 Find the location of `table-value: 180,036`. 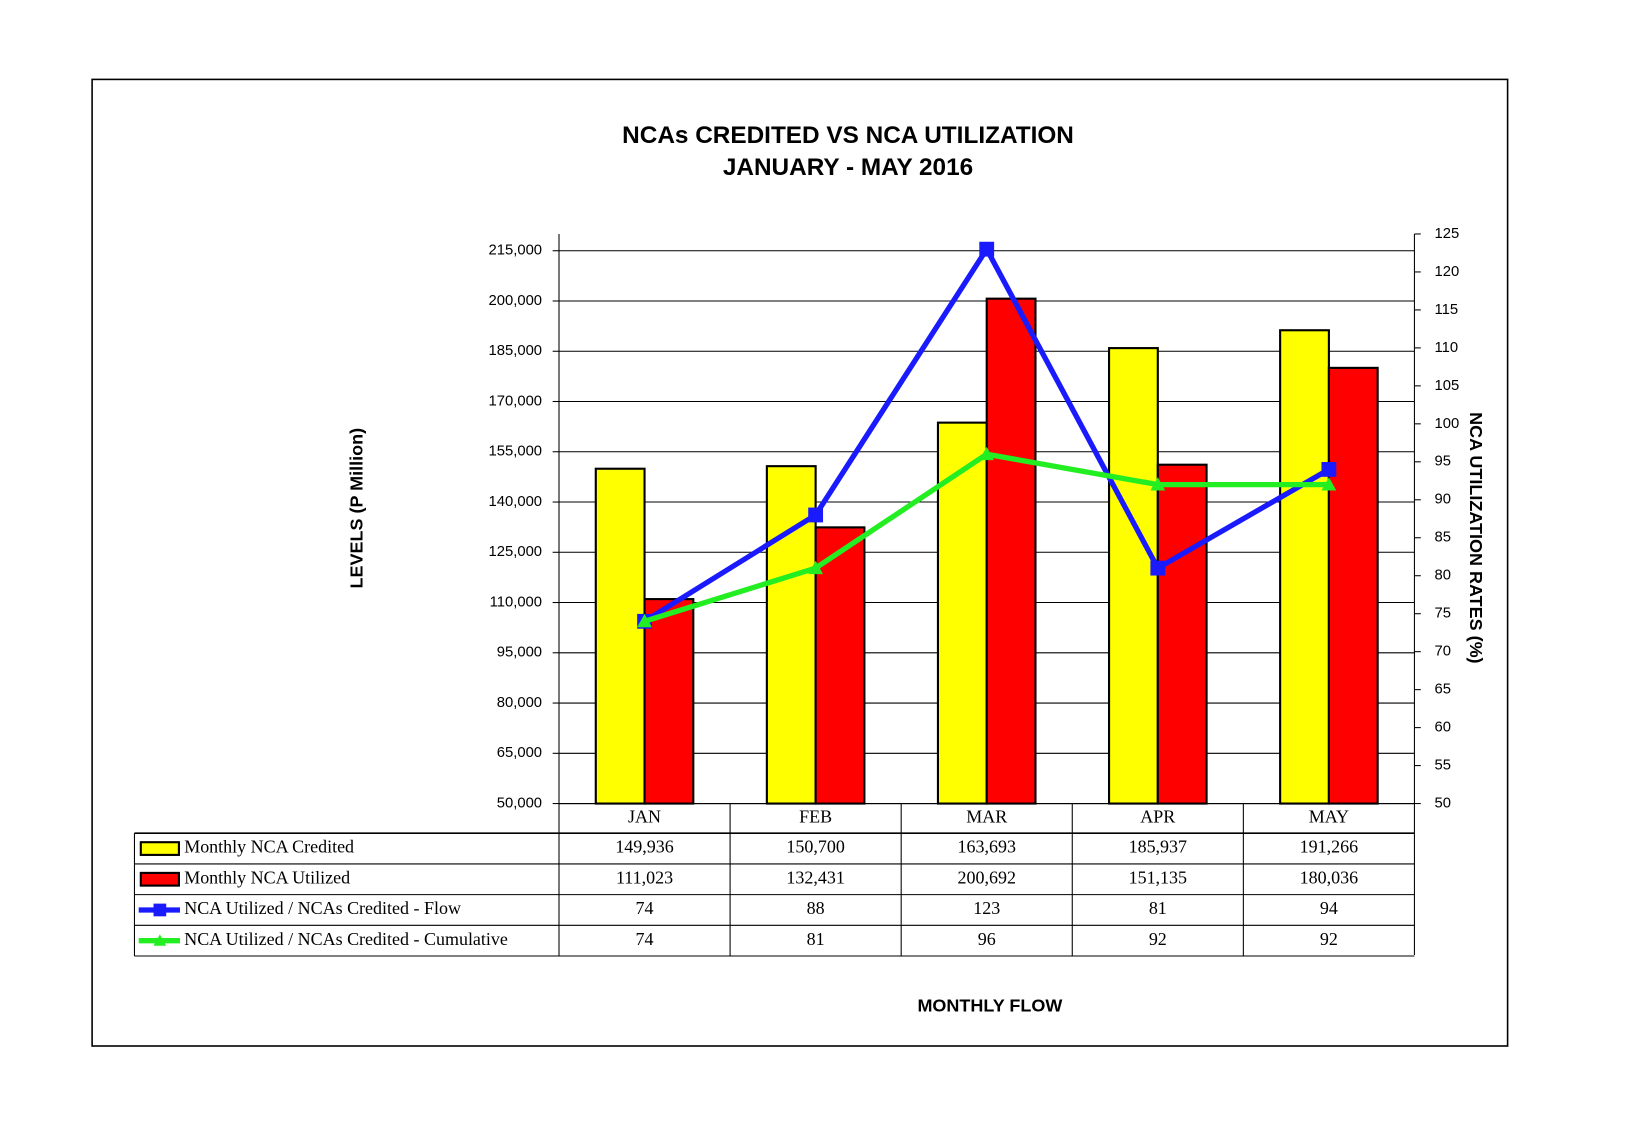

table-value: 180,036 is located at coordinates (1329, 877).